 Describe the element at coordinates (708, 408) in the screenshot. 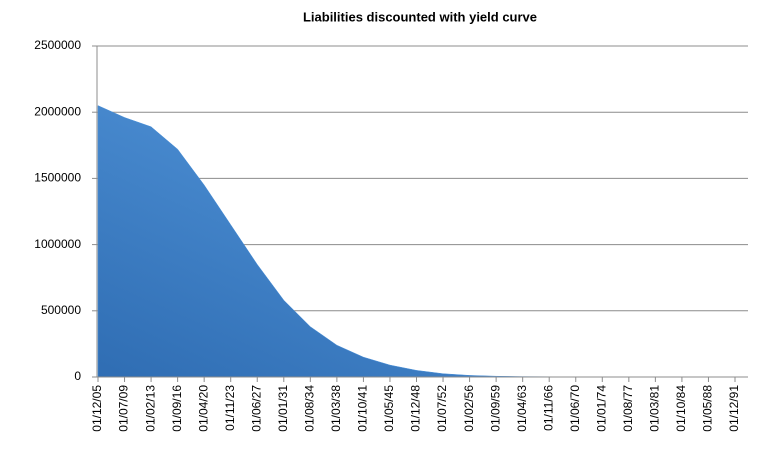

I see `x-tick-label: 01/05/88` at that location.